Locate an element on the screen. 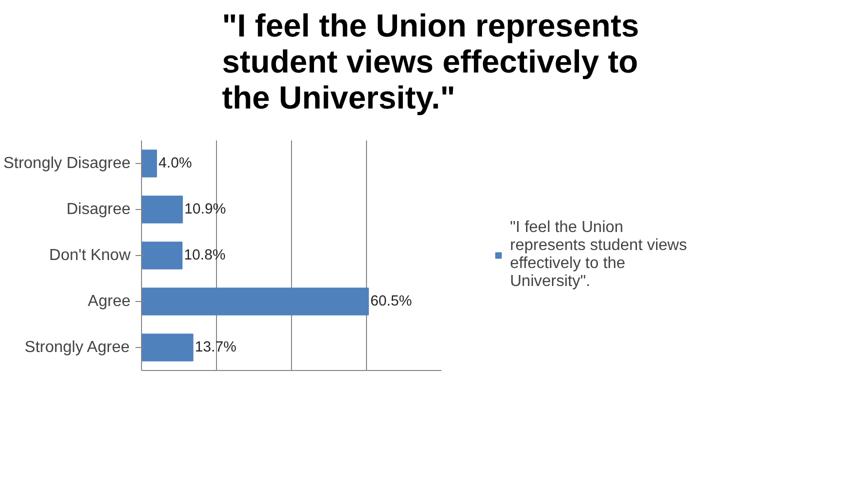  data-label: 60.5% is located at coordinates (391, 302).